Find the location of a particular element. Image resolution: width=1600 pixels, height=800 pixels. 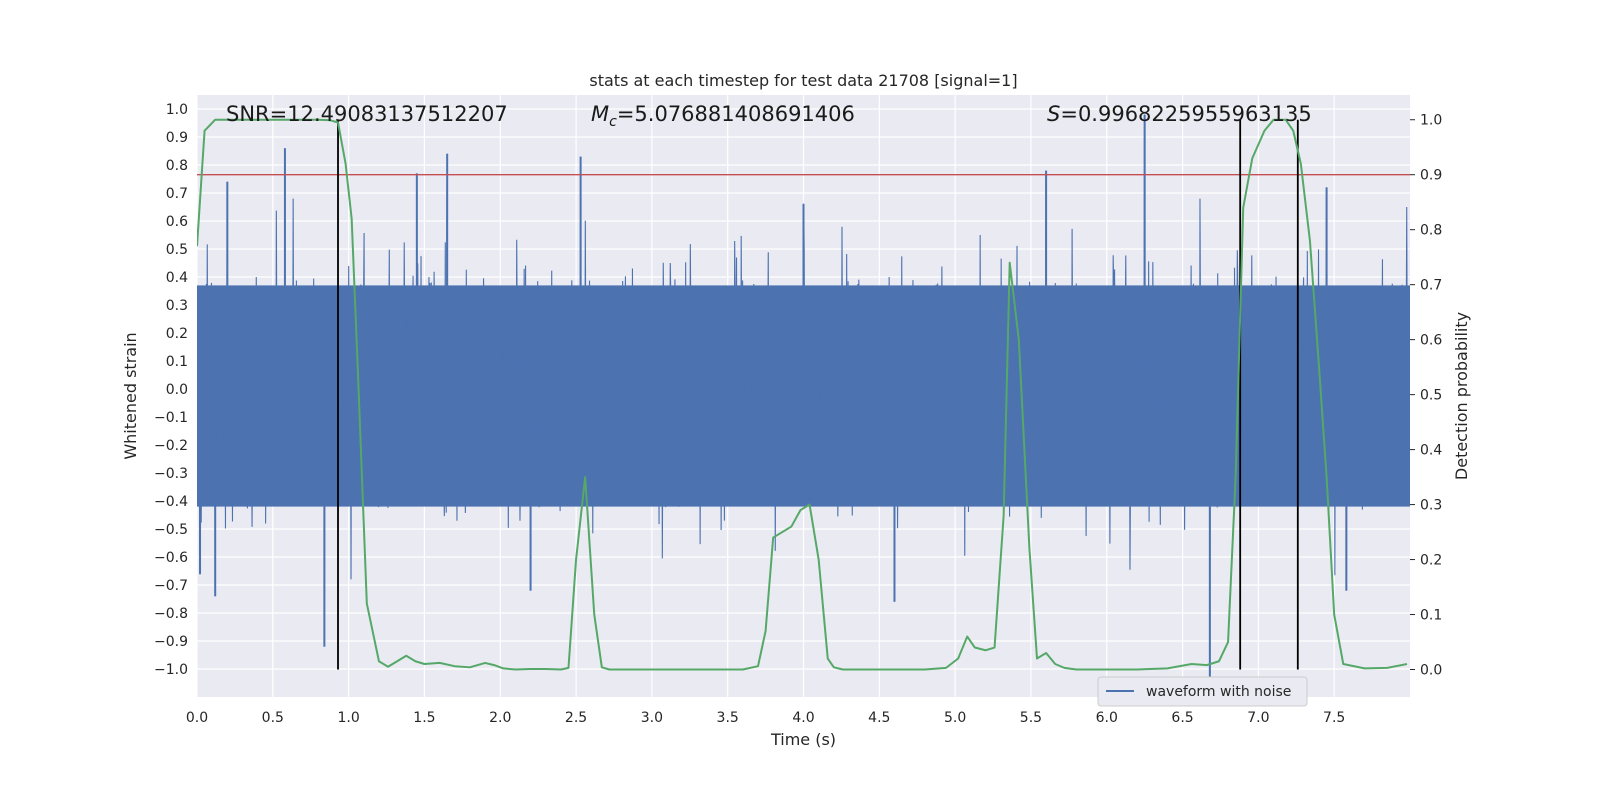

x-tick-label: 5.0 is located at coordinates (955, 718).